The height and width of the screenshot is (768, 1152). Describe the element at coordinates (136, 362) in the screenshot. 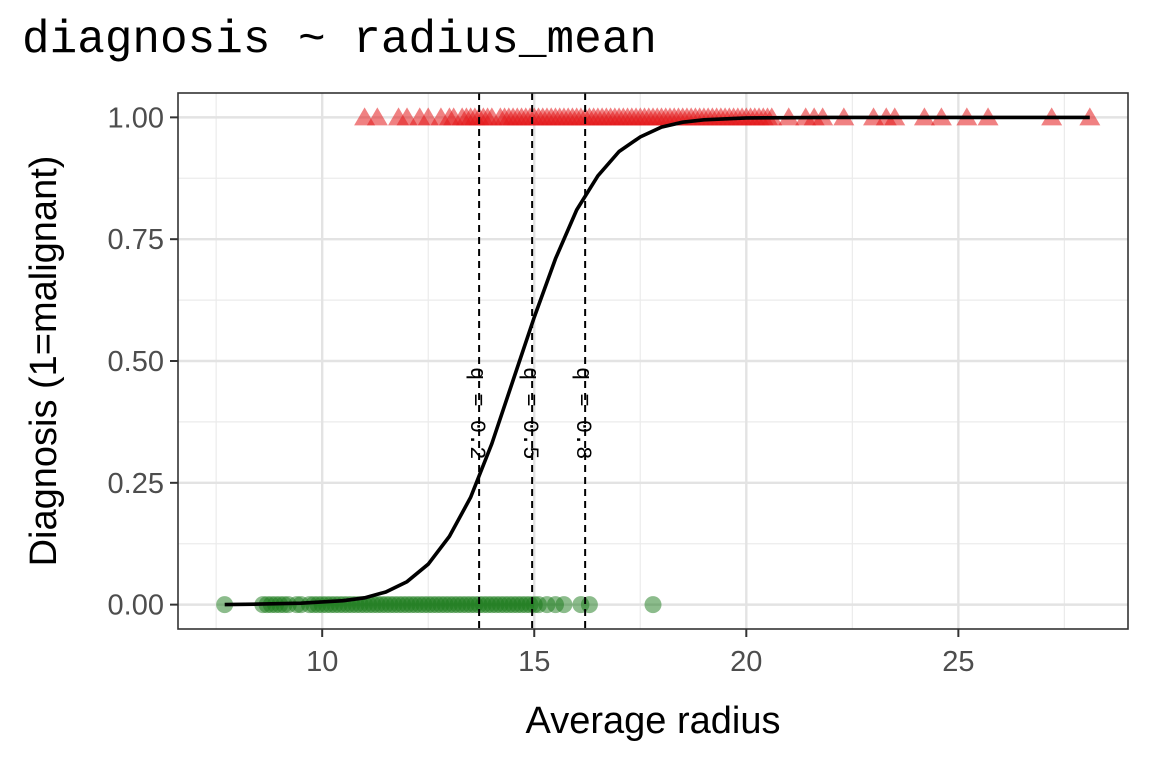

I see `y-tick-label: 0.50` at that location.